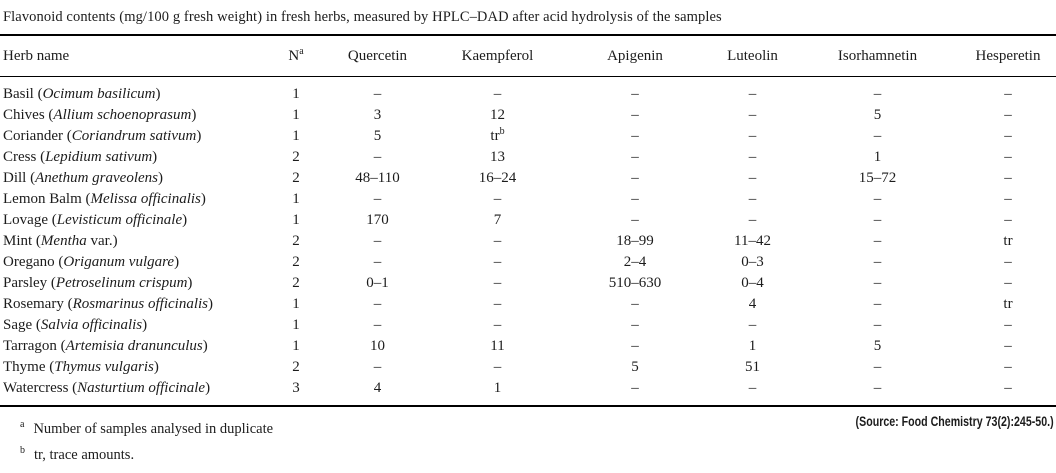 This screenshot has width=1056, height=473. What do you see at coordinates (122, 115) in the screenshot?
I see `herb-latin-name: Allium schoenoprasum` at bounding box center [122, 115].